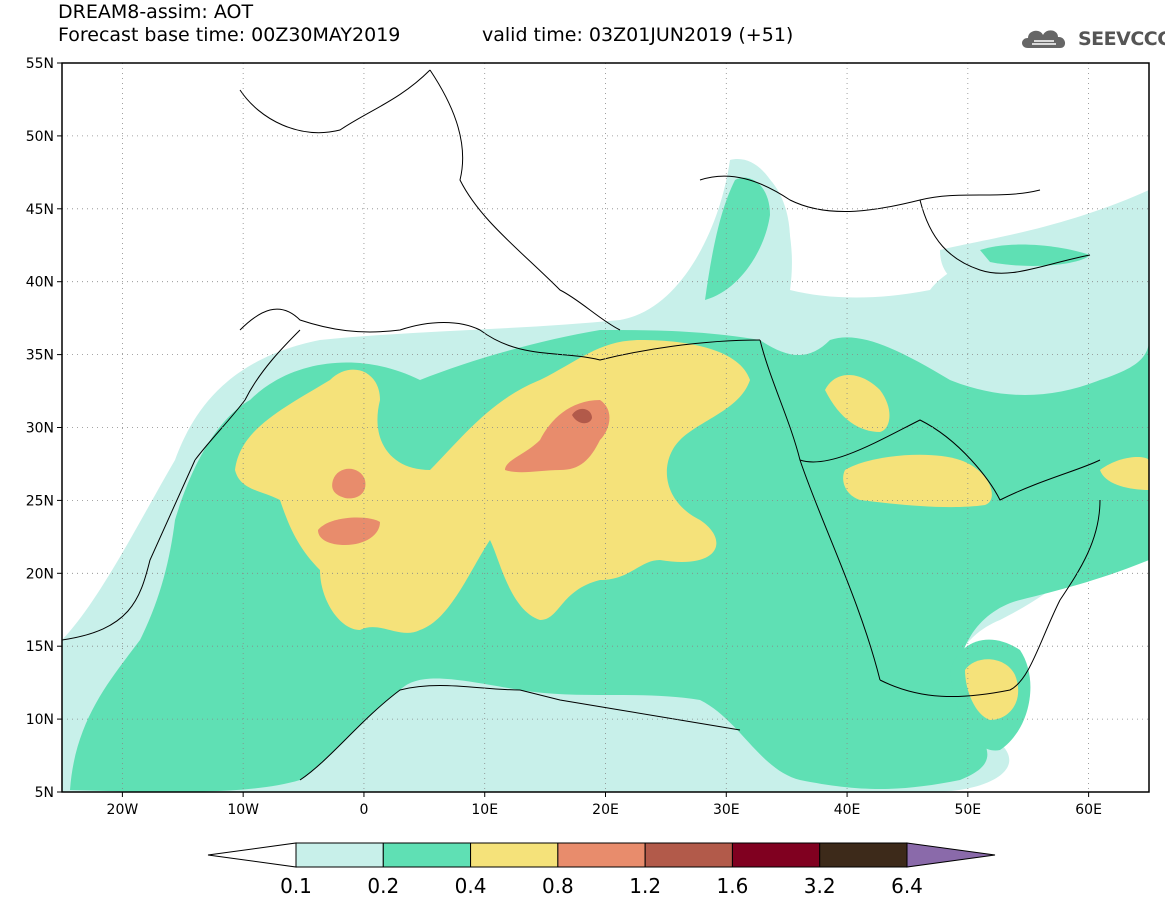  Describe the element at coordinates (917, 481) in the screenshot. I see `aot-band-0.4-arabia` at that location.